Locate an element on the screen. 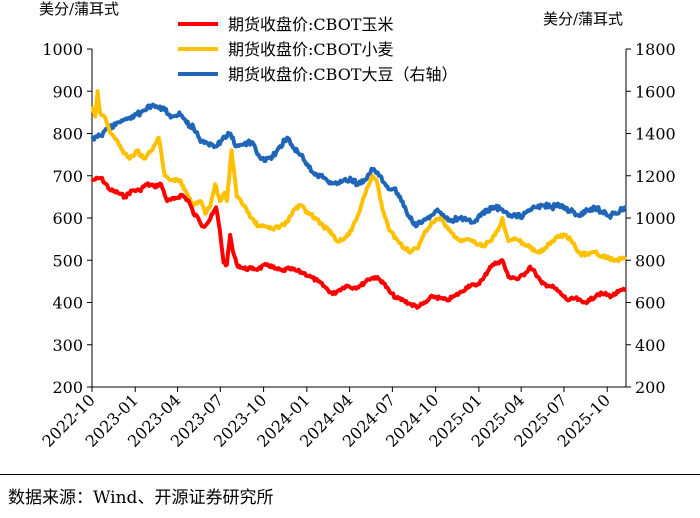 Image resolution: width=700 pixels, height=518 pixels. right-tick-label: 200 is located at coordinates (650, 387).